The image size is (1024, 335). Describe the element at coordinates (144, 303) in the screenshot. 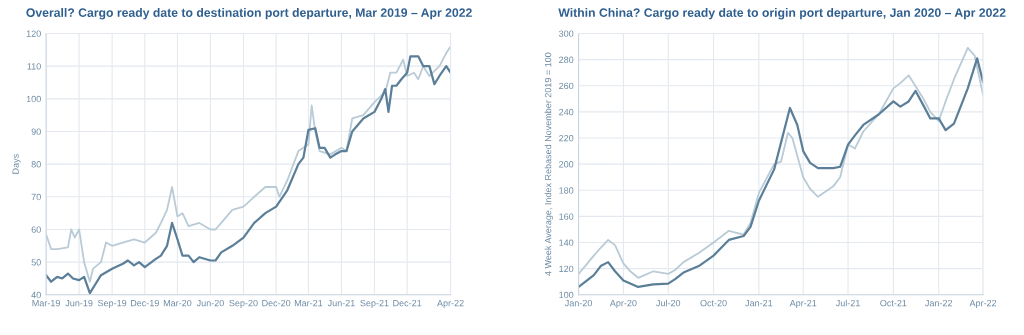

I see `x-tick-label: Dec-19` at that location.